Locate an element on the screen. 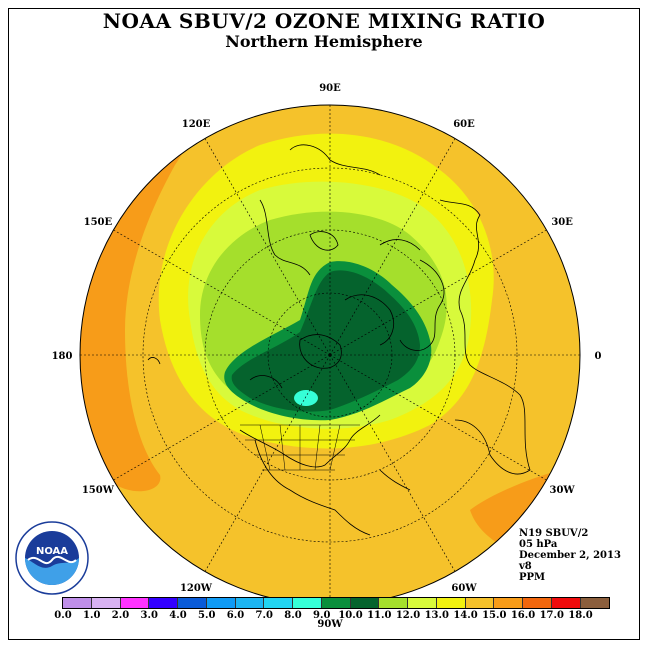  longitude-label: 90W is located at coordinates (330, 624).